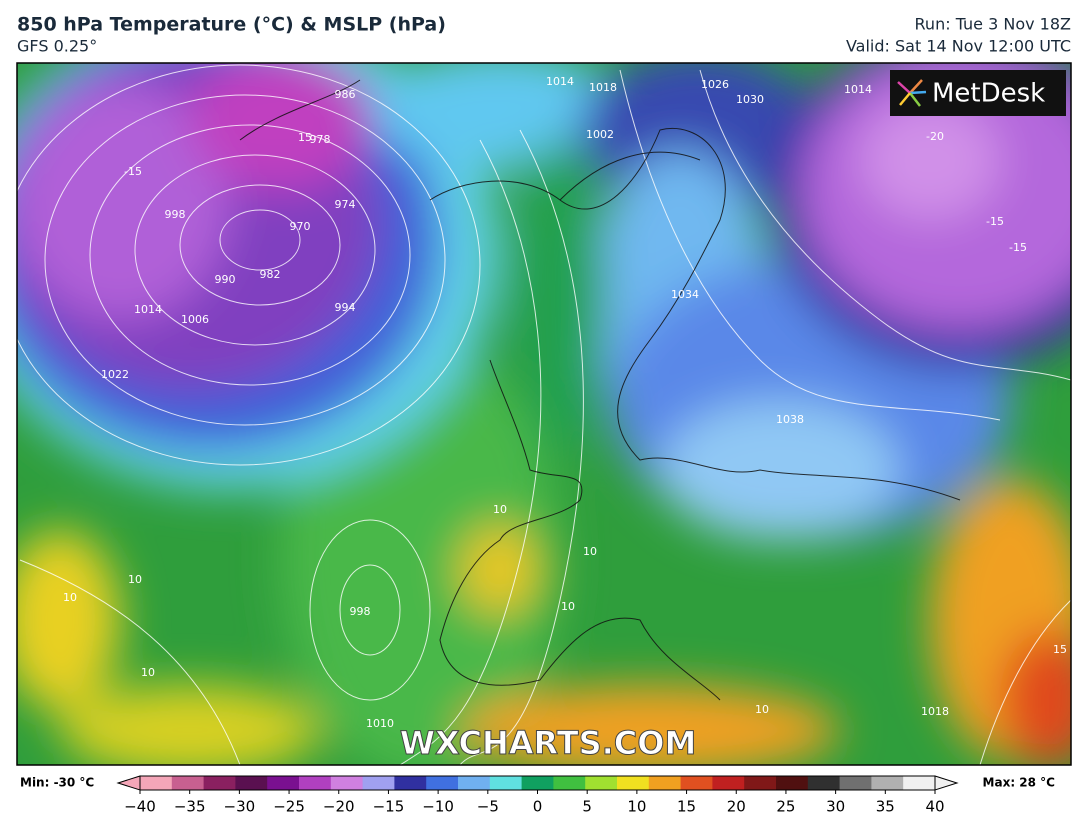  What do you see at coordinates (128, 783) in the screenshot?
I see `colorbar-min-arrow` at bounding box center [128, 783].